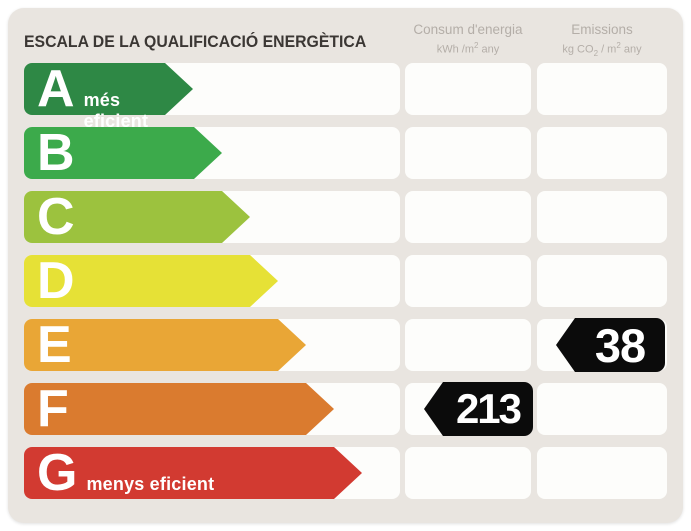  Describe the element at coordinates (488, 409) in the screenshot. I see `consum-value: 213` at that location.